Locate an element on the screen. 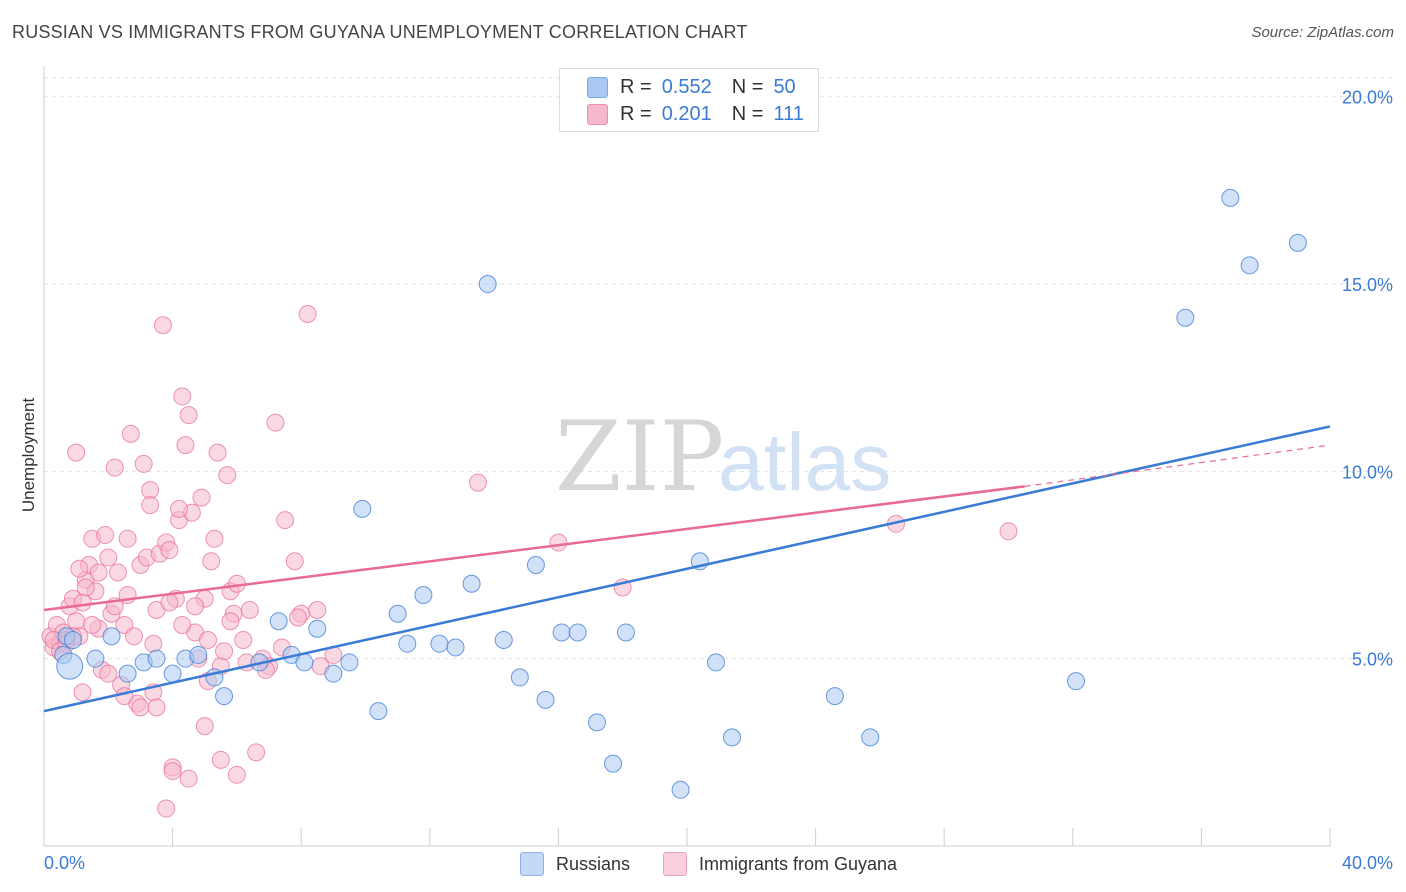  watermark-zip: ZIP is located at coordinates (639, 457).